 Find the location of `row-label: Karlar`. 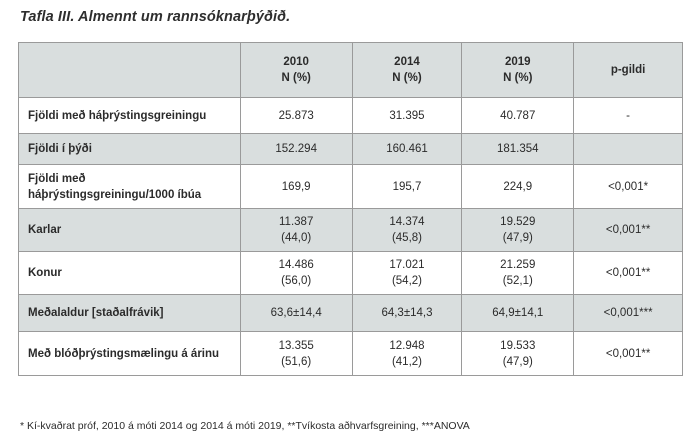

row-label: Karlar is located at coordinates (129, 230).